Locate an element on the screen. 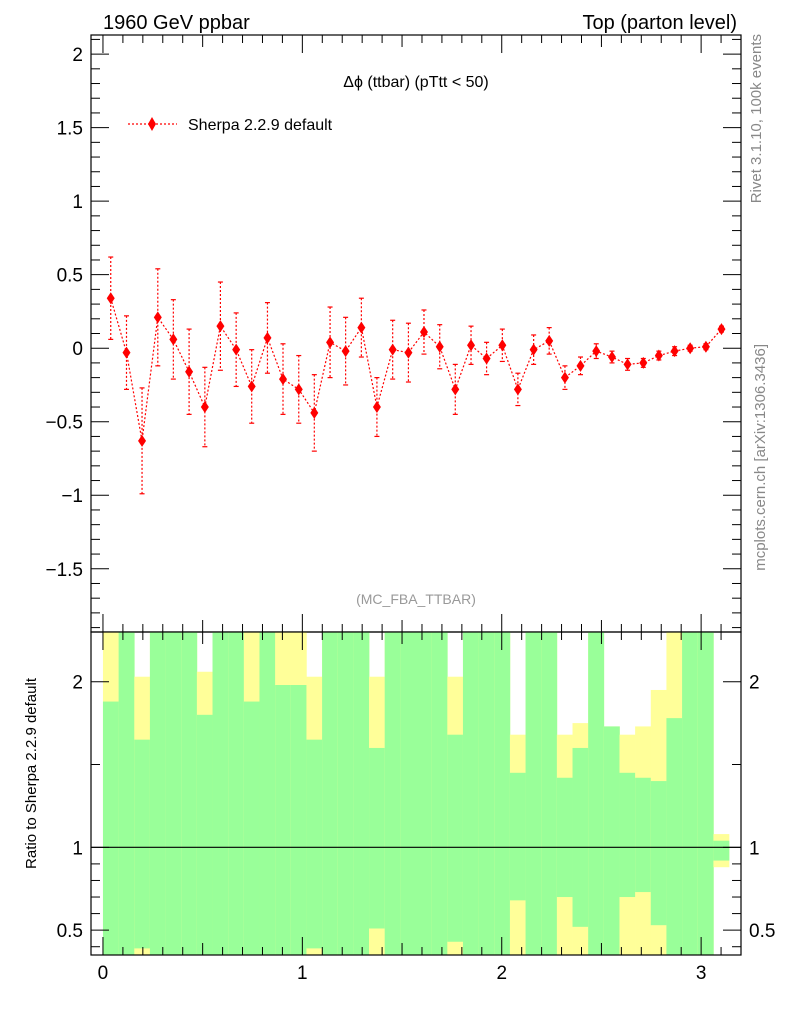 Image resolution: width=786 pixels, height=1024 pixels. mcplots-label: mcplots.cern.ch [arXiv:1306.3436] is located at coordinates (760, 457).